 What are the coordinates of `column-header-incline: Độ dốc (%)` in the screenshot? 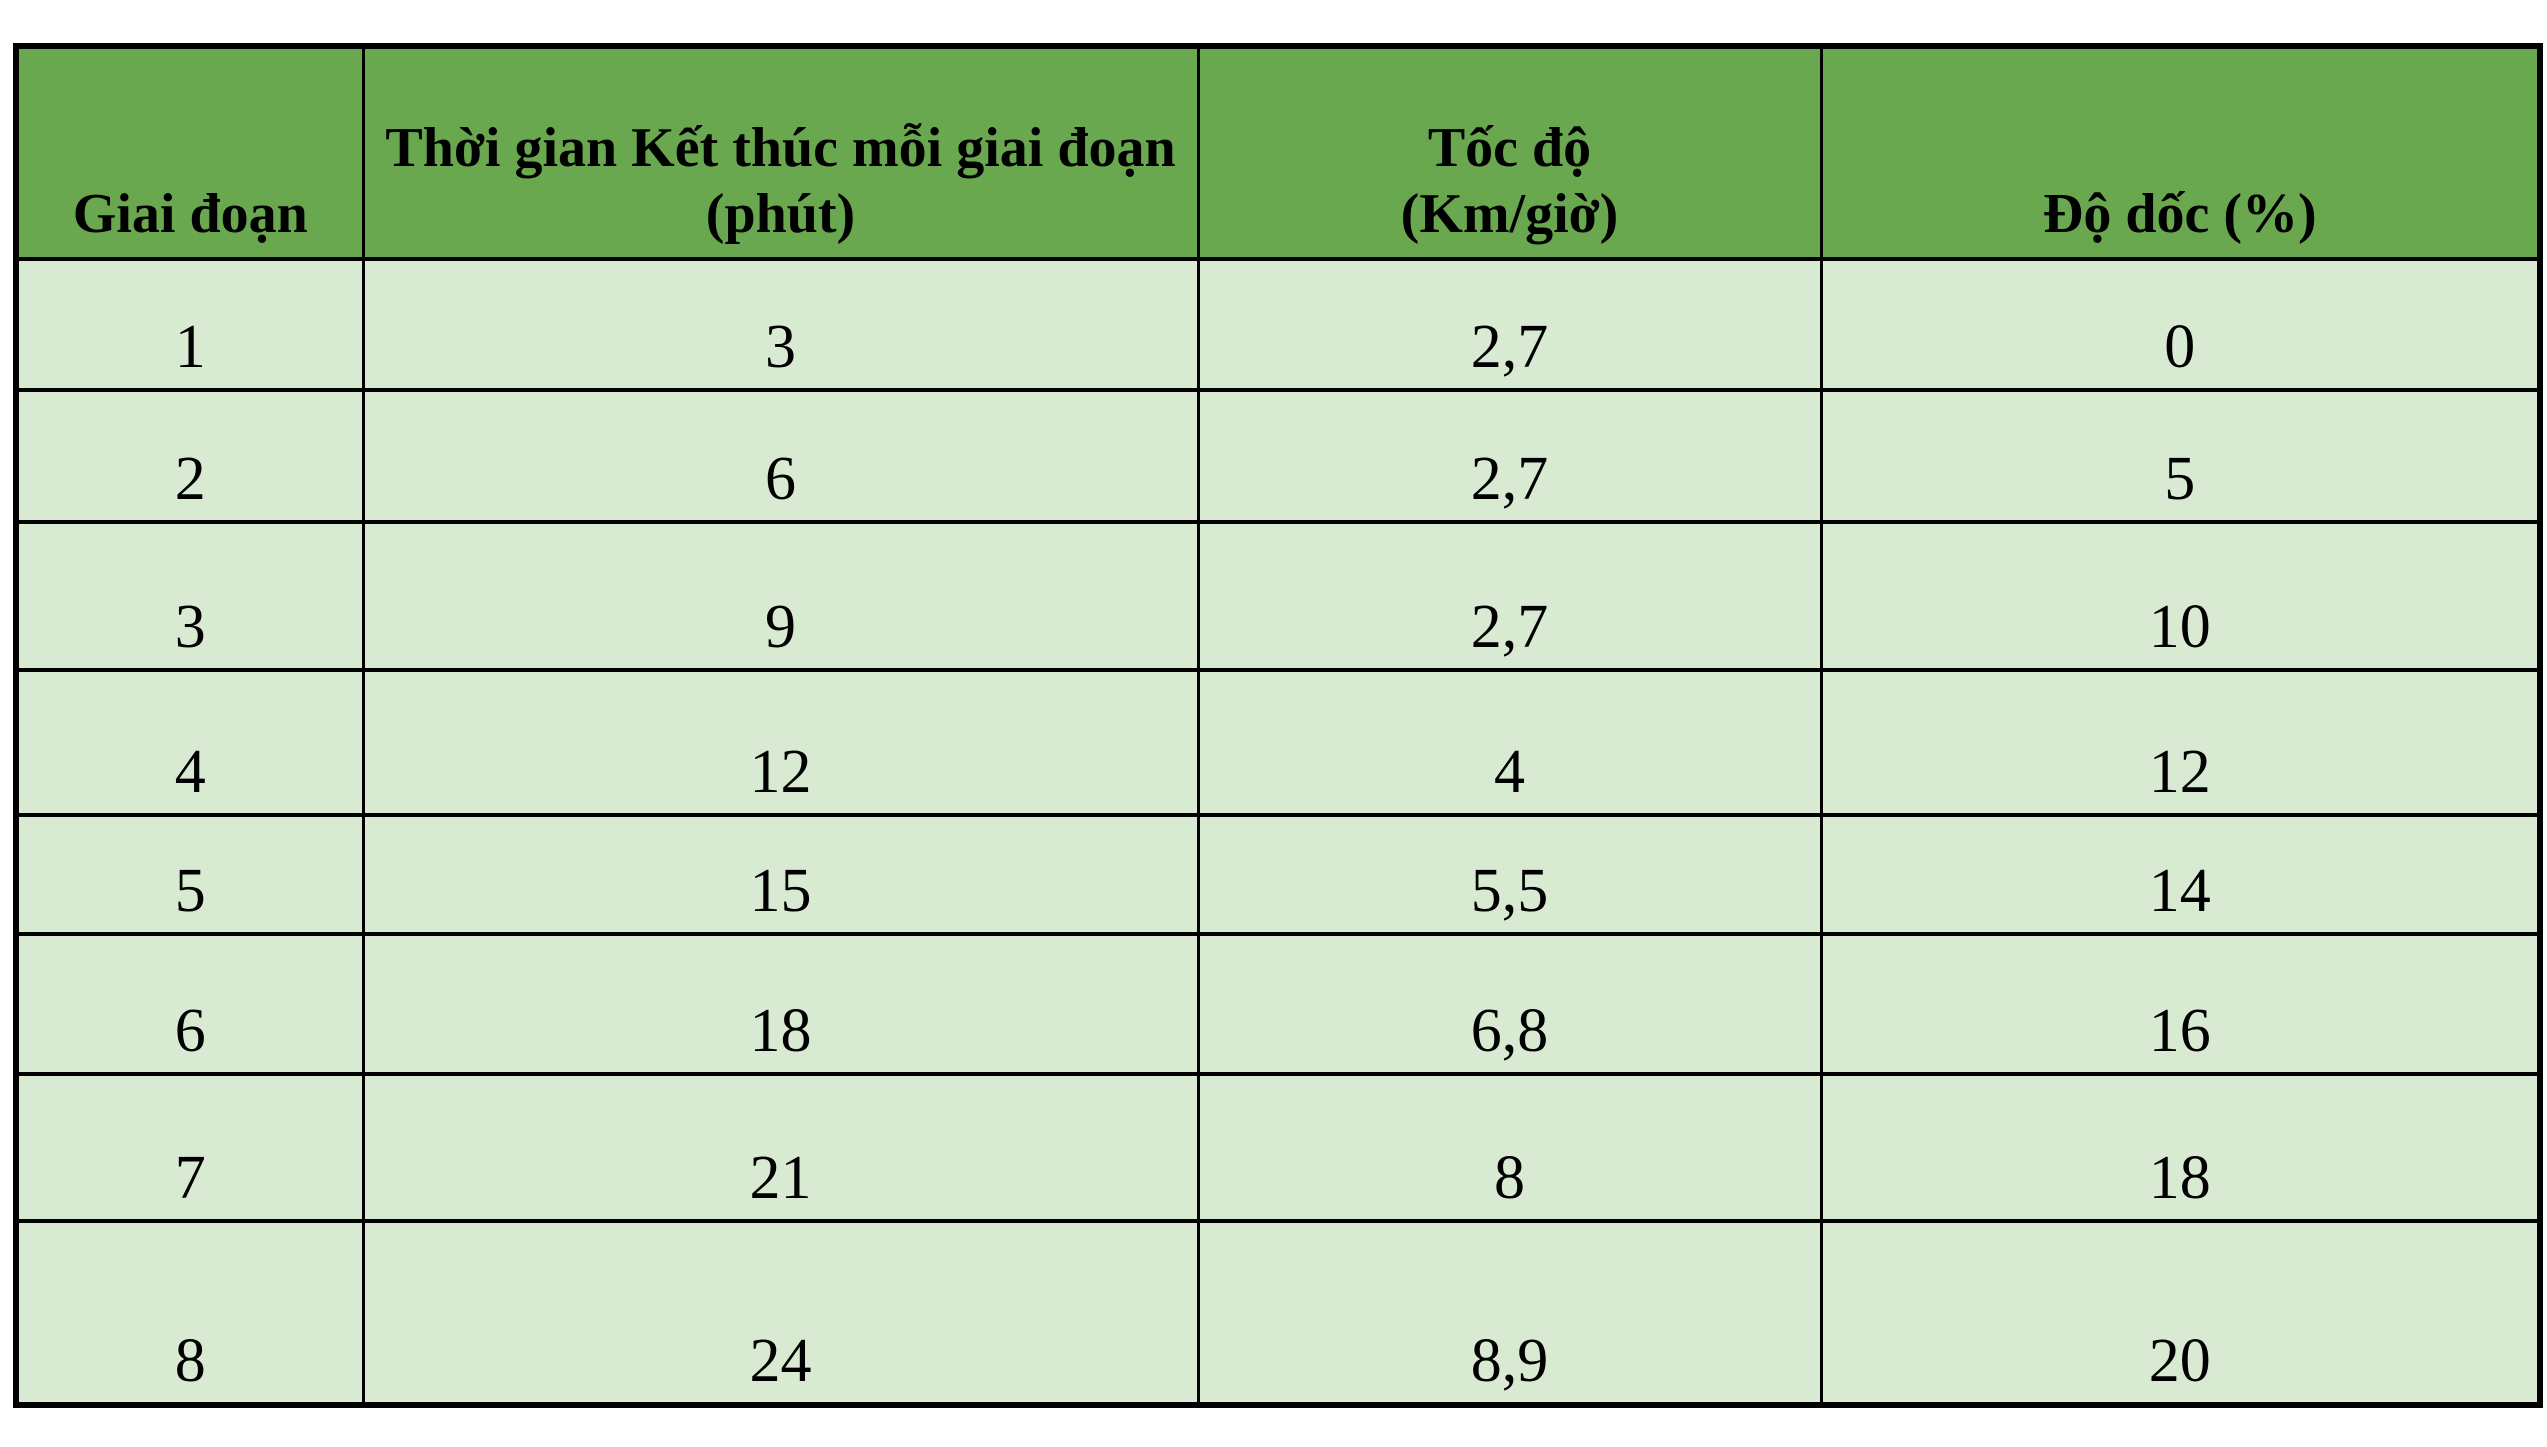 It's located at (2180, 152).